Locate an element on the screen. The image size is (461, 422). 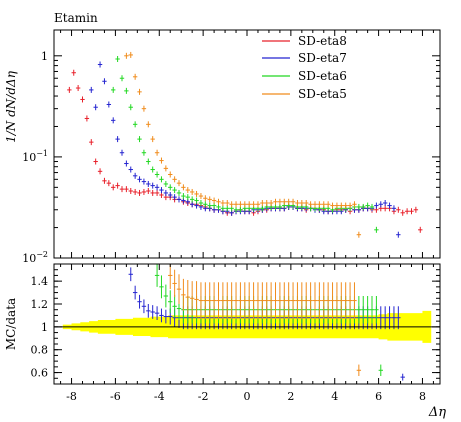
ratio-tick-label: 1 is located at coordinates (44, 327).